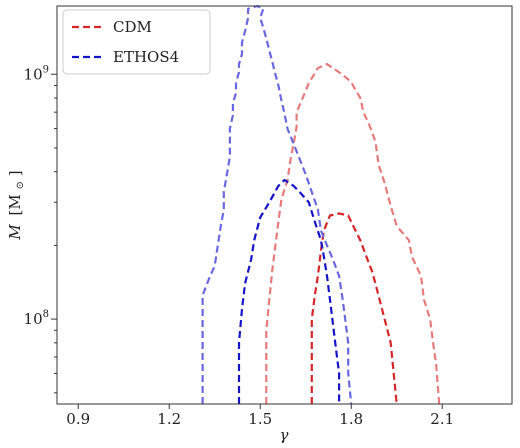 The image size is (520, 448). I want to click on x-axis: 0.9 1.2 1.5 1.8 2.1, so click(260, 416).